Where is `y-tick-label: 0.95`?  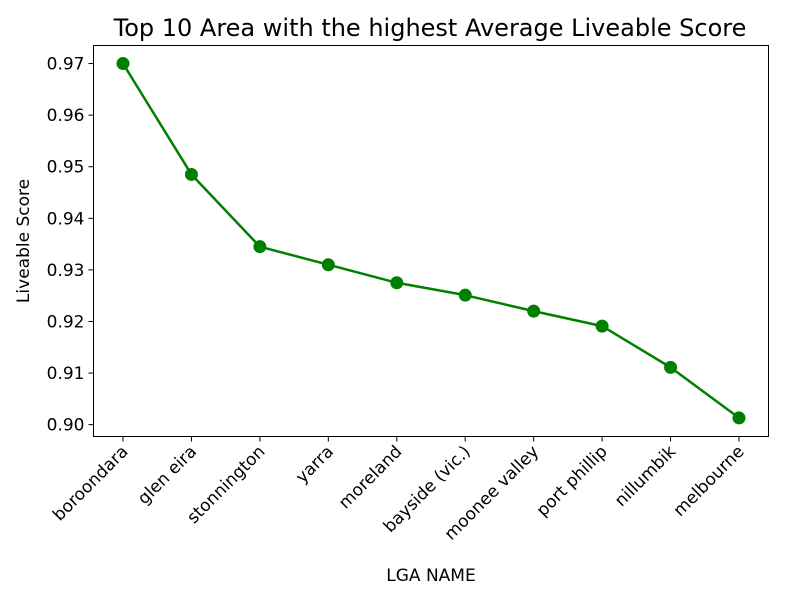 y-tick-label: 0.95 is located at coordinates (66, 168).